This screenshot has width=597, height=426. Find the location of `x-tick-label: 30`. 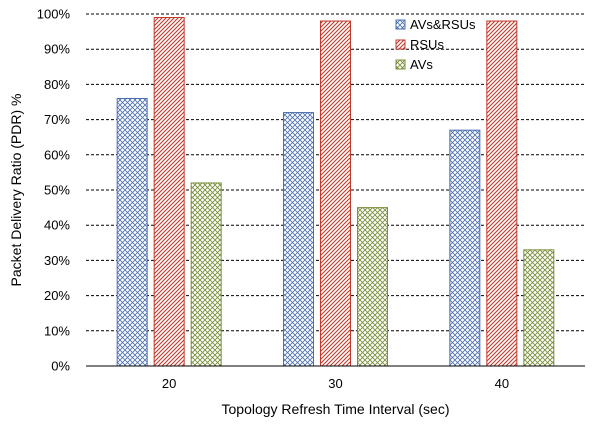

x-tick-label: 30 is located at coordinates (335, 383).